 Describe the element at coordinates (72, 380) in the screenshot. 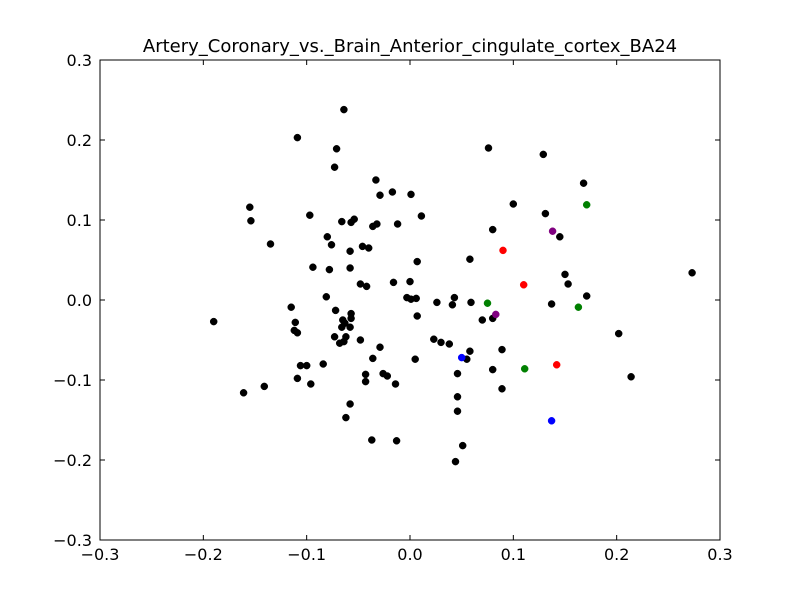

I see `y-tick-label-2: −0.1` at that location.